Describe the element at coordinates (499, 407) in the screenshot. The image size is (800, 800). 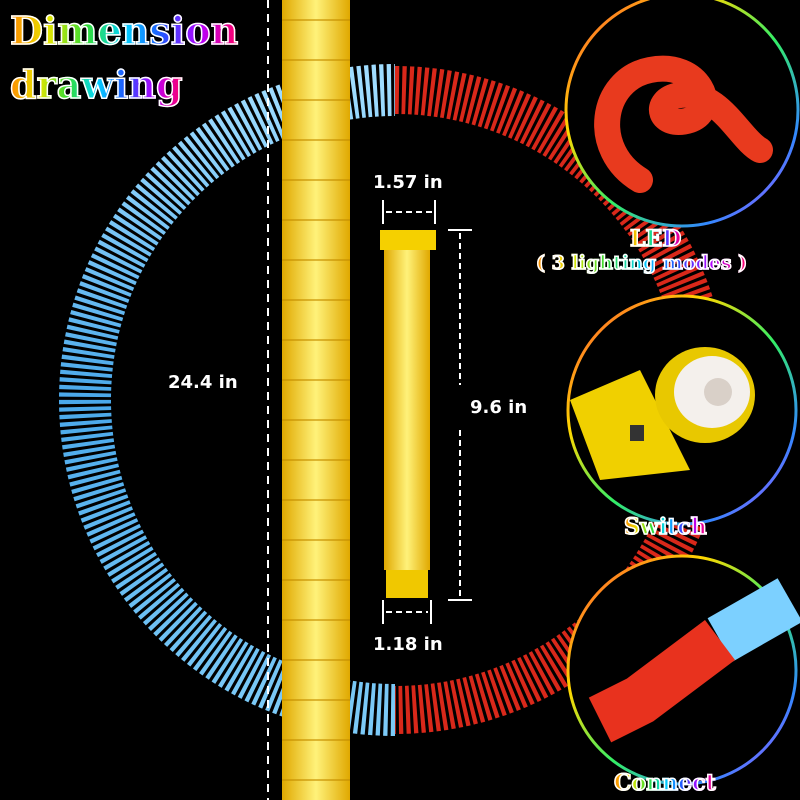
I see `tube-length-label: 9.6 in` at that location.